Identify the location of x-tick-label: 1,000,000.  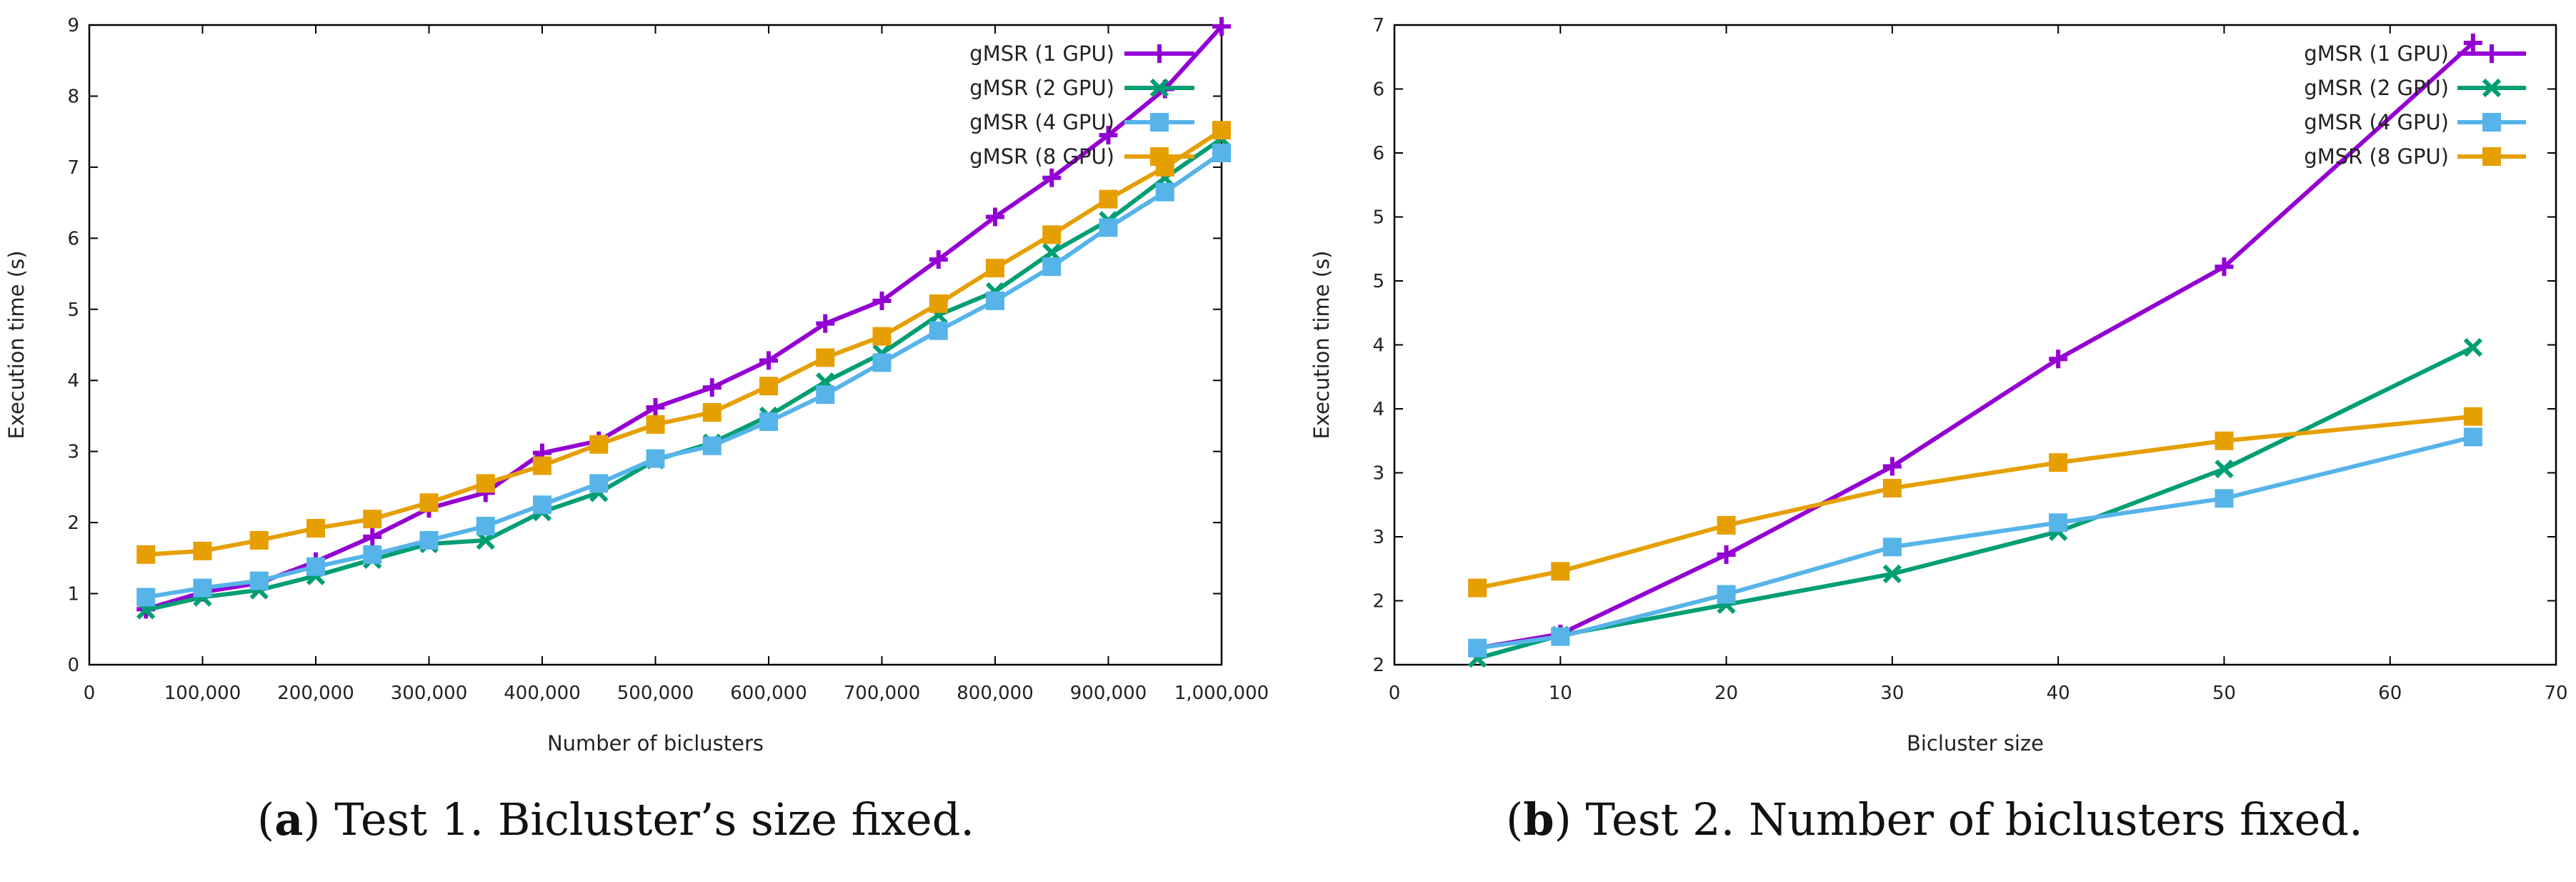
(1221, 693).